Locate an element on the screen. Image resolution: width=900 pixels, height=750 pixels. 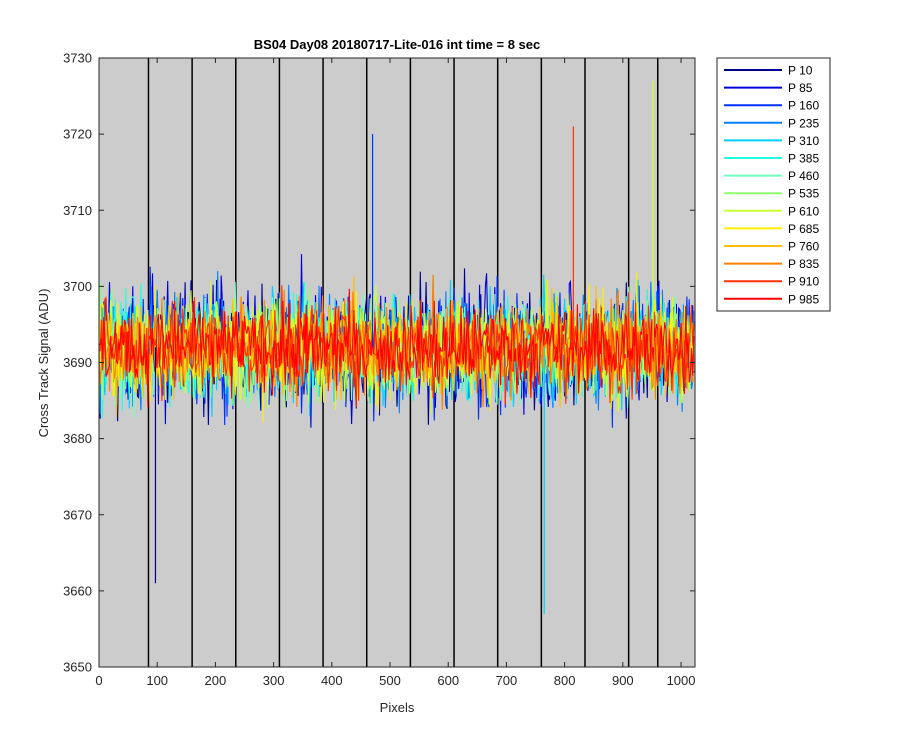
legend-label-11: P 835 is located at coordinates (803, 264).